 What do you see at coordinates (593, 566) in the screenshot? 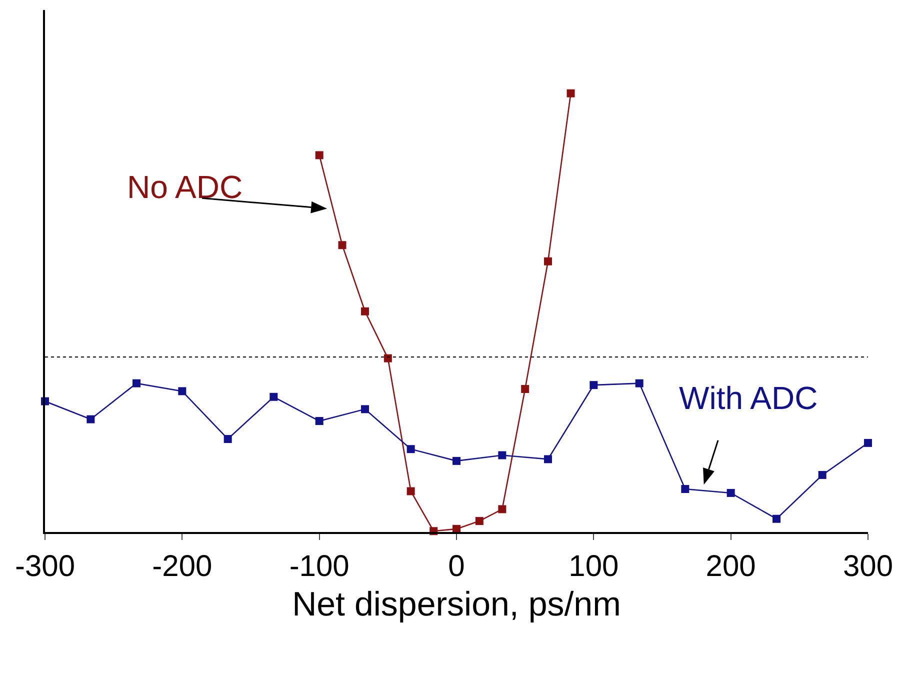
I see `x-tick-label: 100` at bounding box center [593, 566].